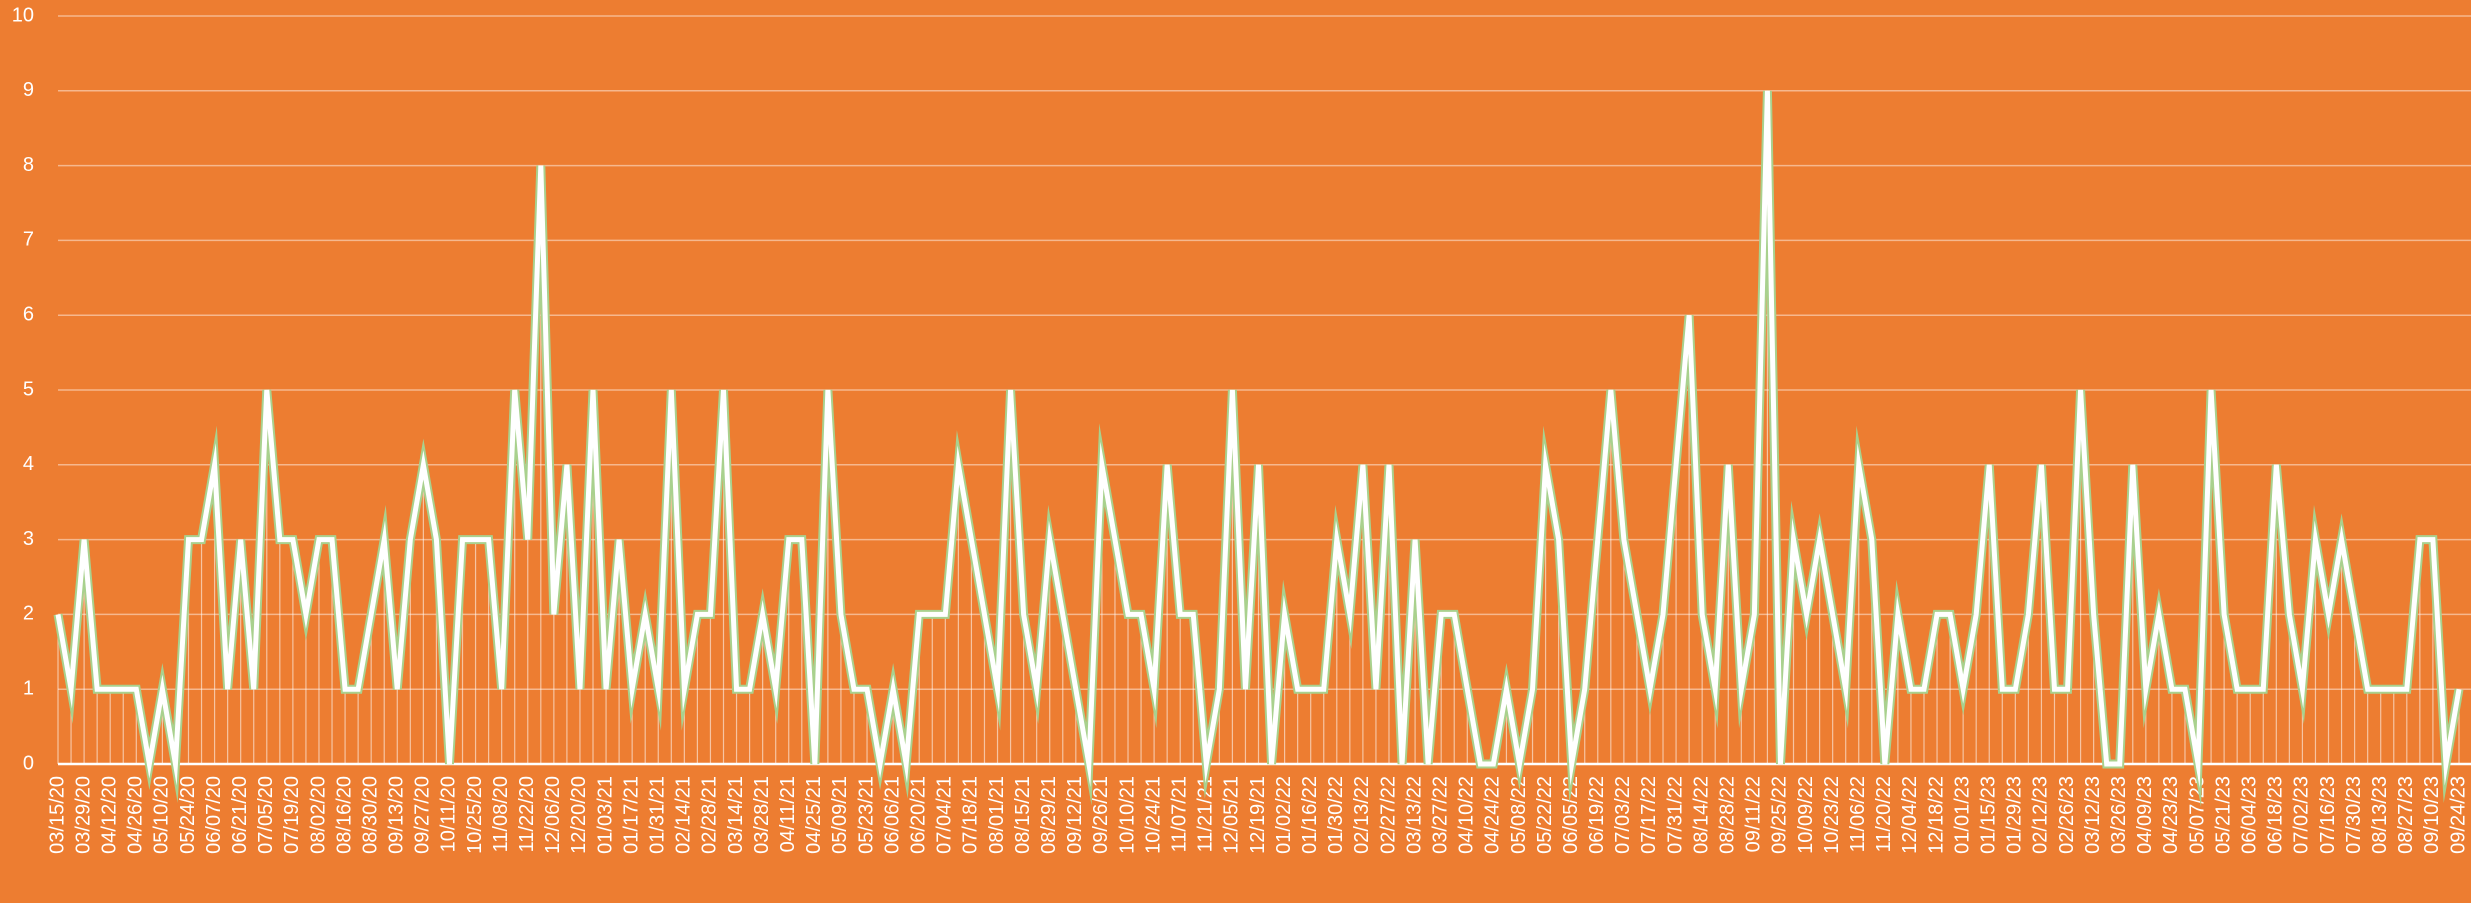 Image resolution: width=2471 pixels, height=903 pixels. I want to click on x-tick-label: 12/06/20, so click(553, 815).